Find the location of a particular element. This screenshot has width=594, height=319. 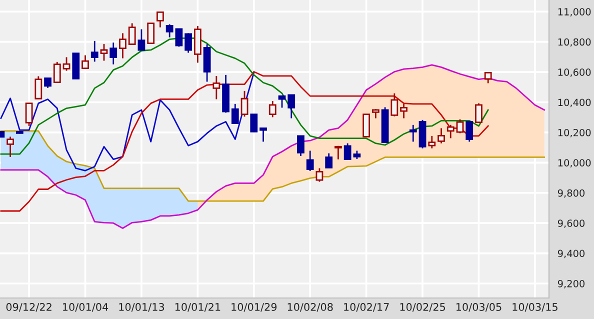

x-tick-label: 10/01/04 is located at coordinates (85, 307).